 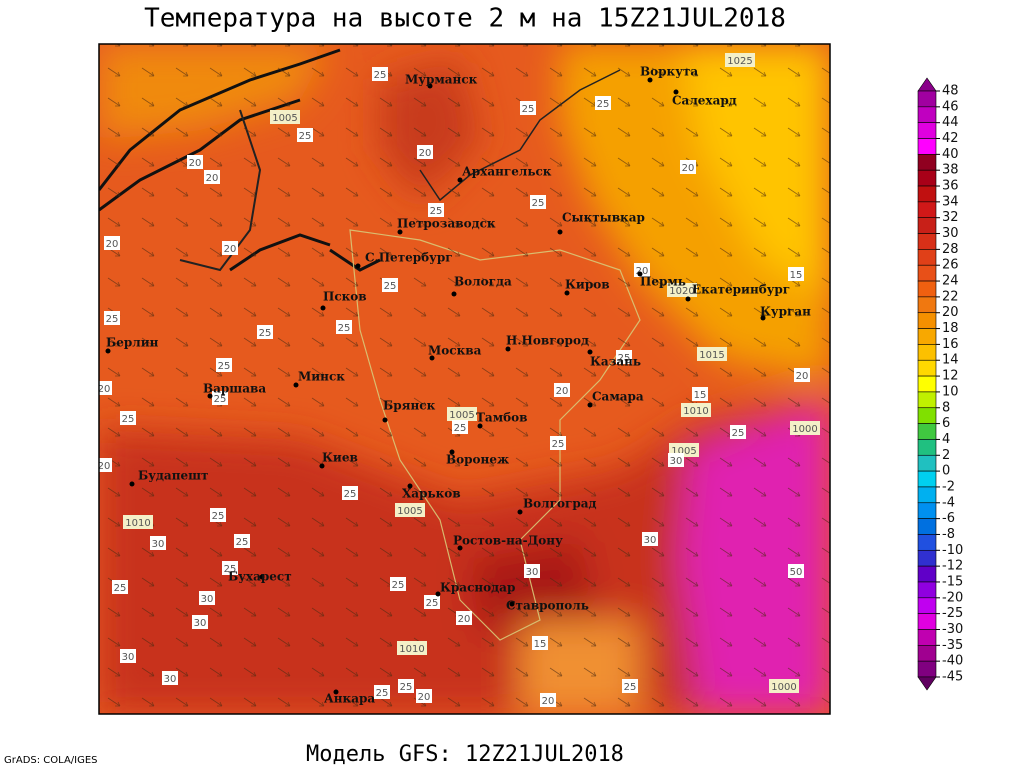 What do you see at coordinates (547, 606) in the screenshot?
I see `city-label: Ставрополь` at bounding box center [547, 606].